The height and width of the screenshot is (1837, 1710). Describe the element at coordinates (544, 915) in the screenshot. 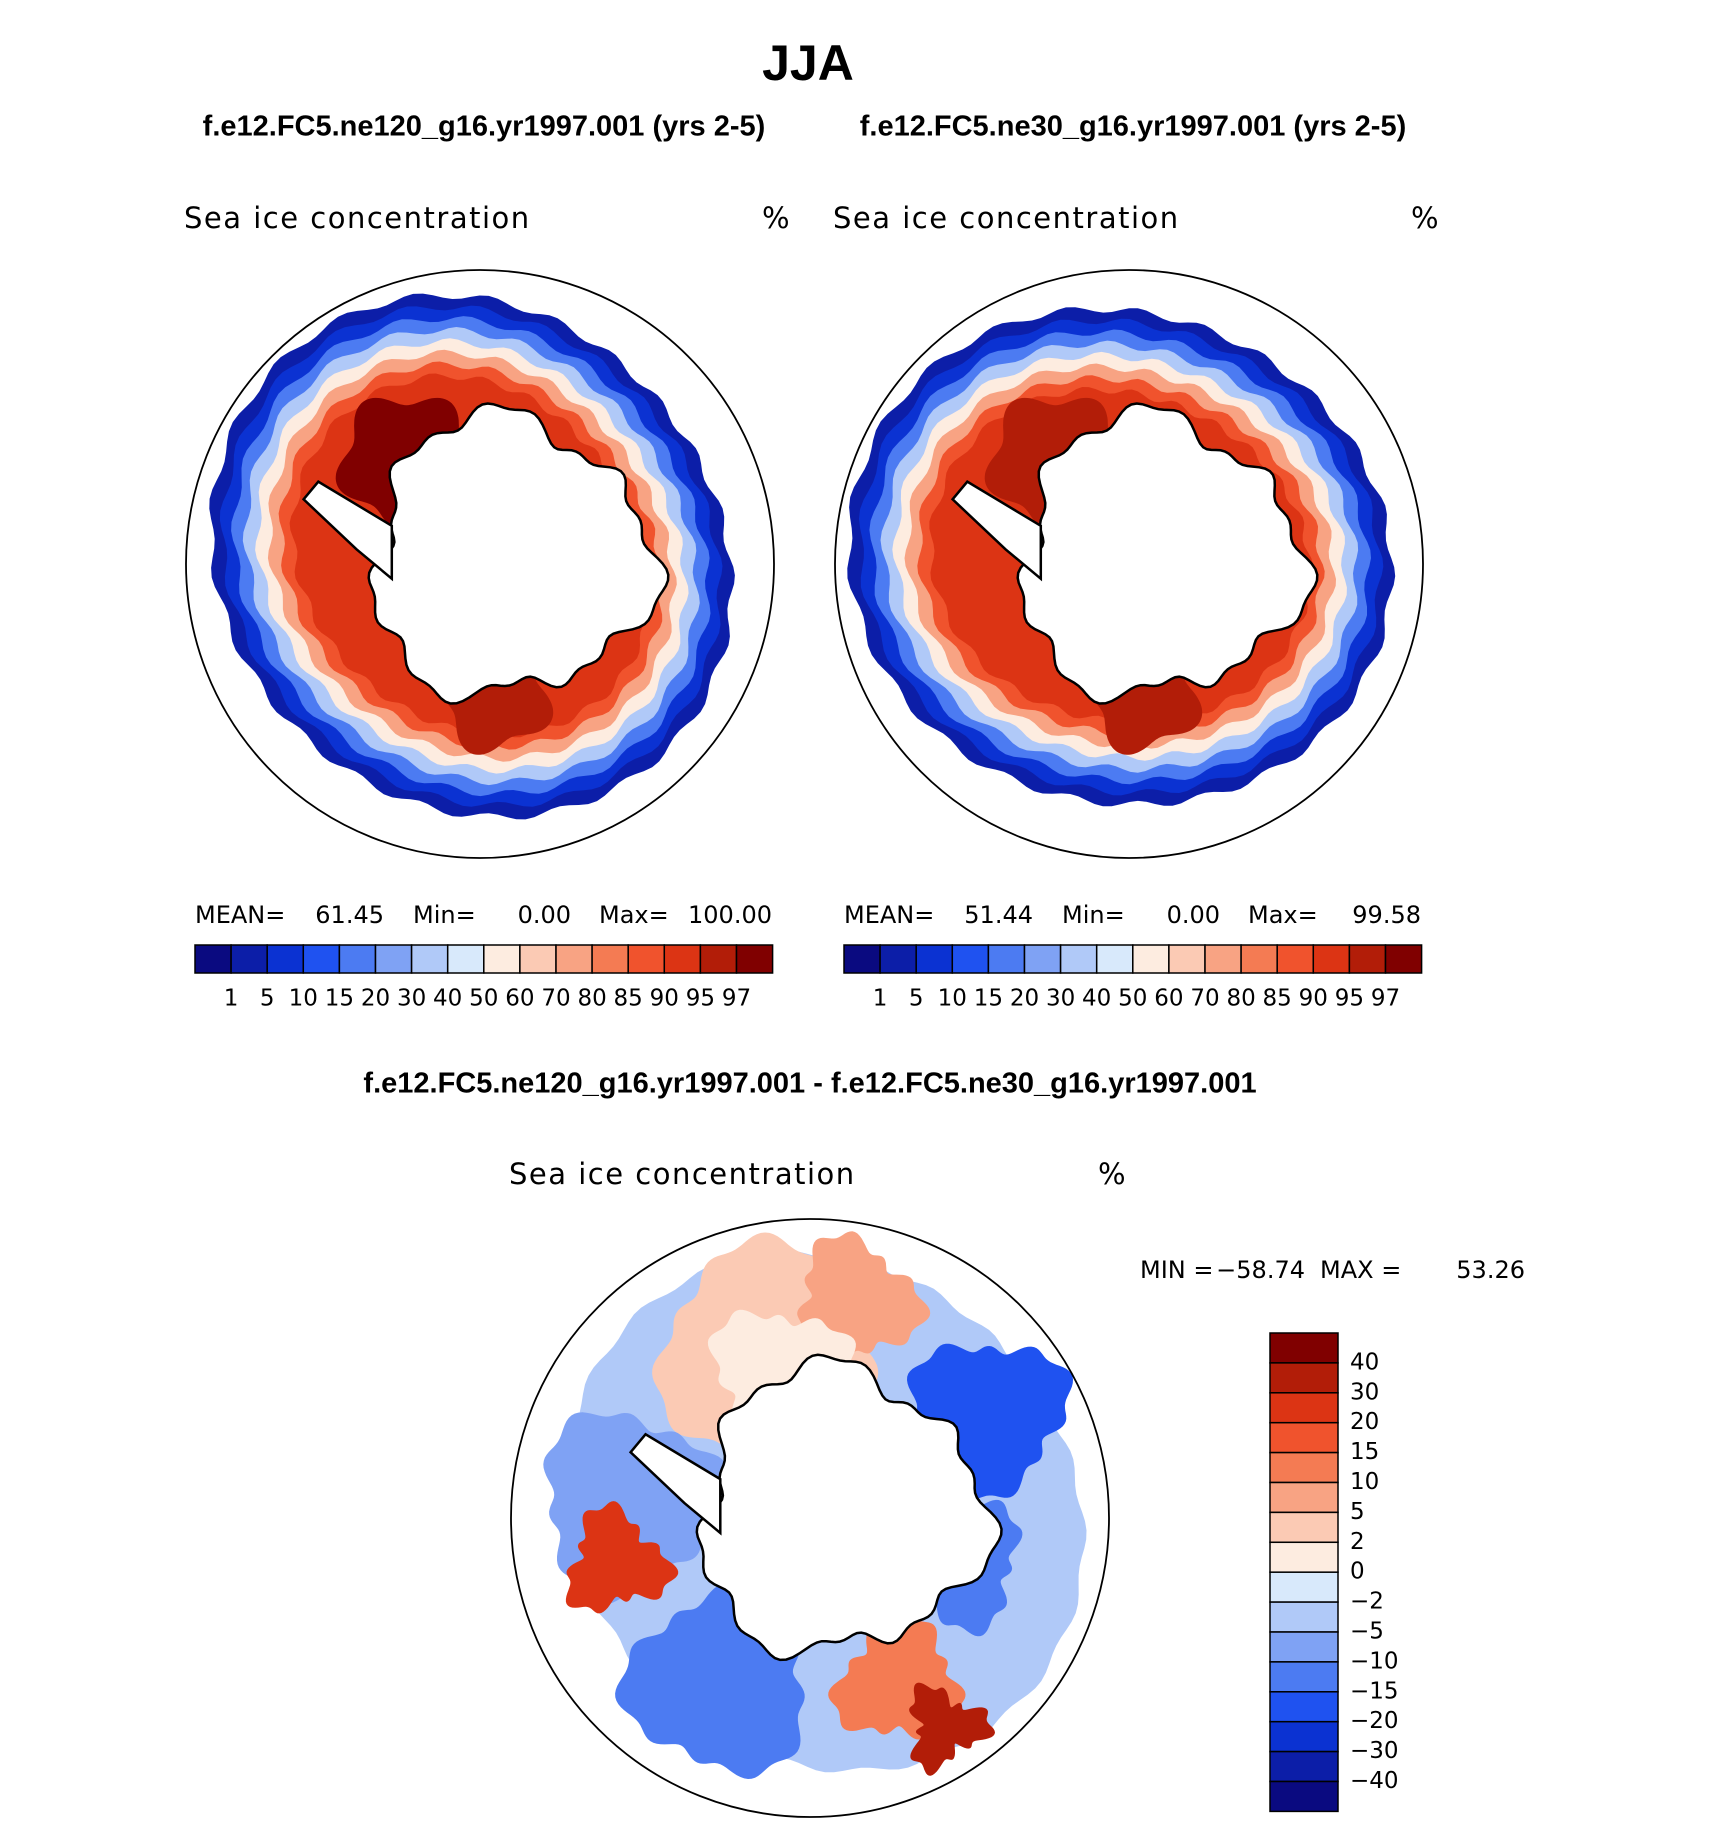

I see `panel-stat: 0.00` at that location.